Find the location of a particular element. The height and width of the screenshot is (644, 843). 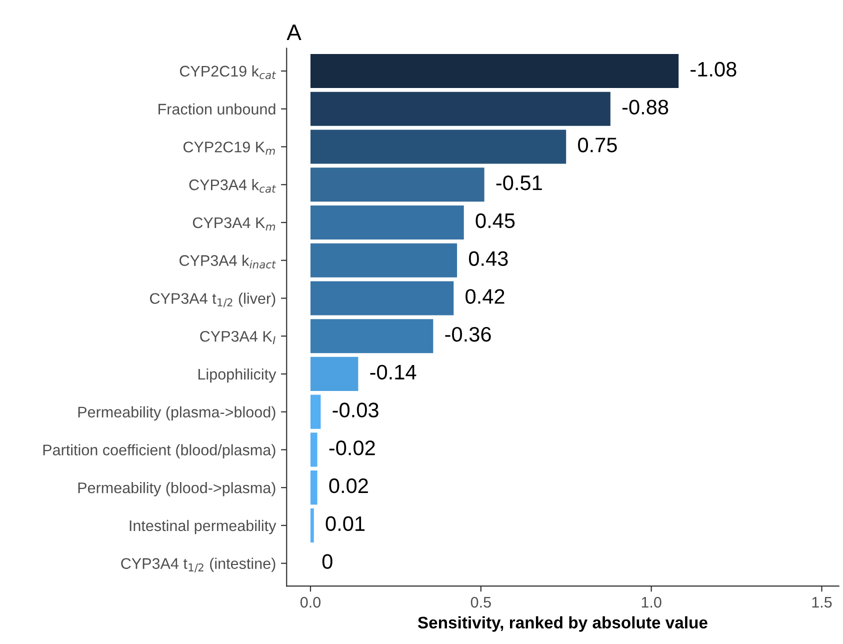

annotation: -0.51 is located at coordinates (519, 182).